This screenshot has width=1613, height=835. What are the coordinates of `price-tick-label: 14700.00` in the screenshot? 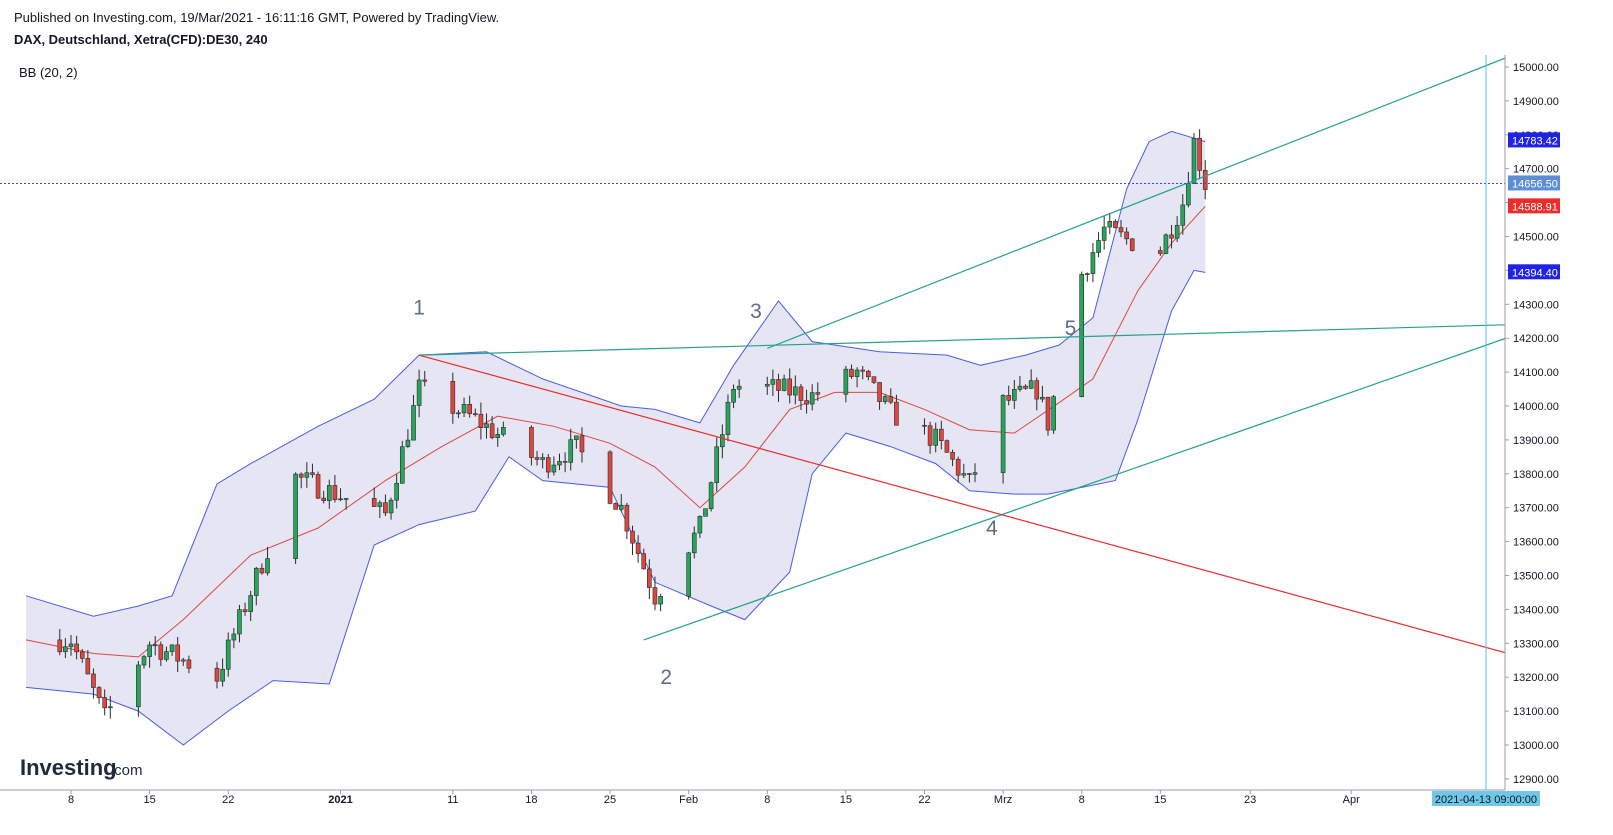 It's located at (1536, 170).